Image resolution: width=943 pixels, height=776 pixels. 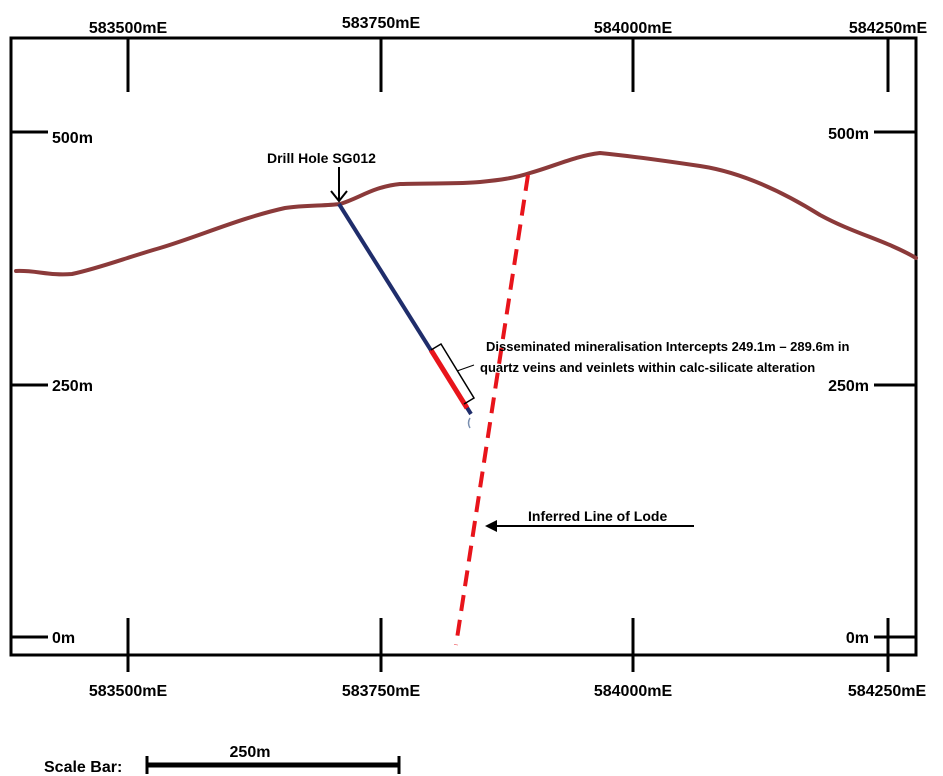 I want to click on left-elevation-label: 250m, so click(x=72, y=386).